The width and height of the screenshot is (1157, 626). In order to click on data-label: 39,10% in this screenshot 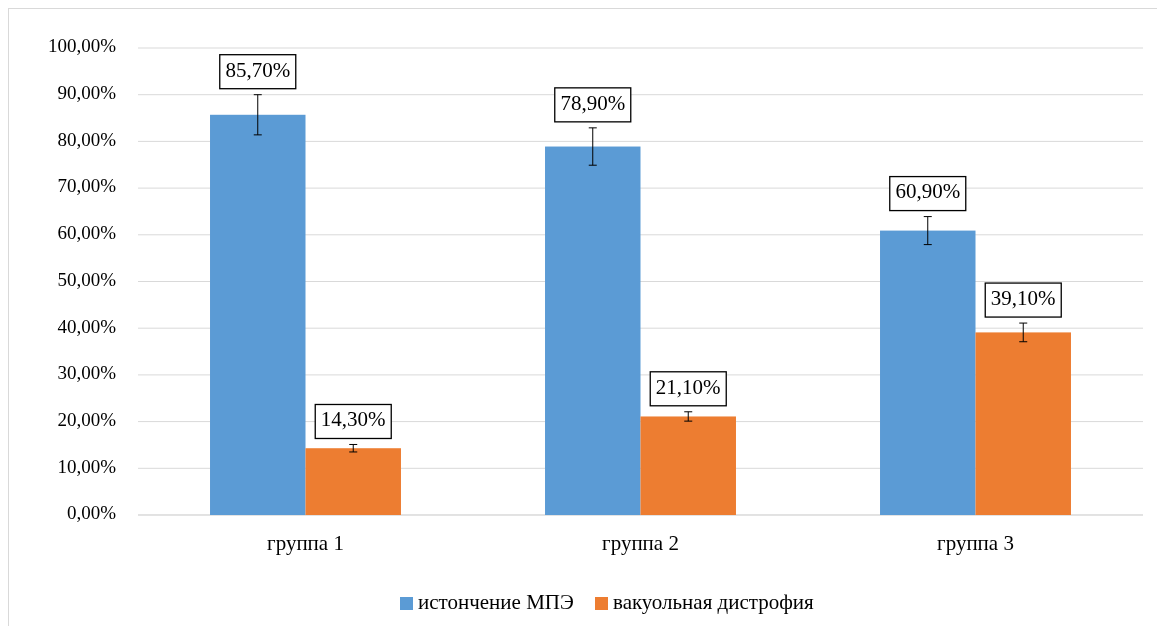, I will do `click(1023, 297)`.